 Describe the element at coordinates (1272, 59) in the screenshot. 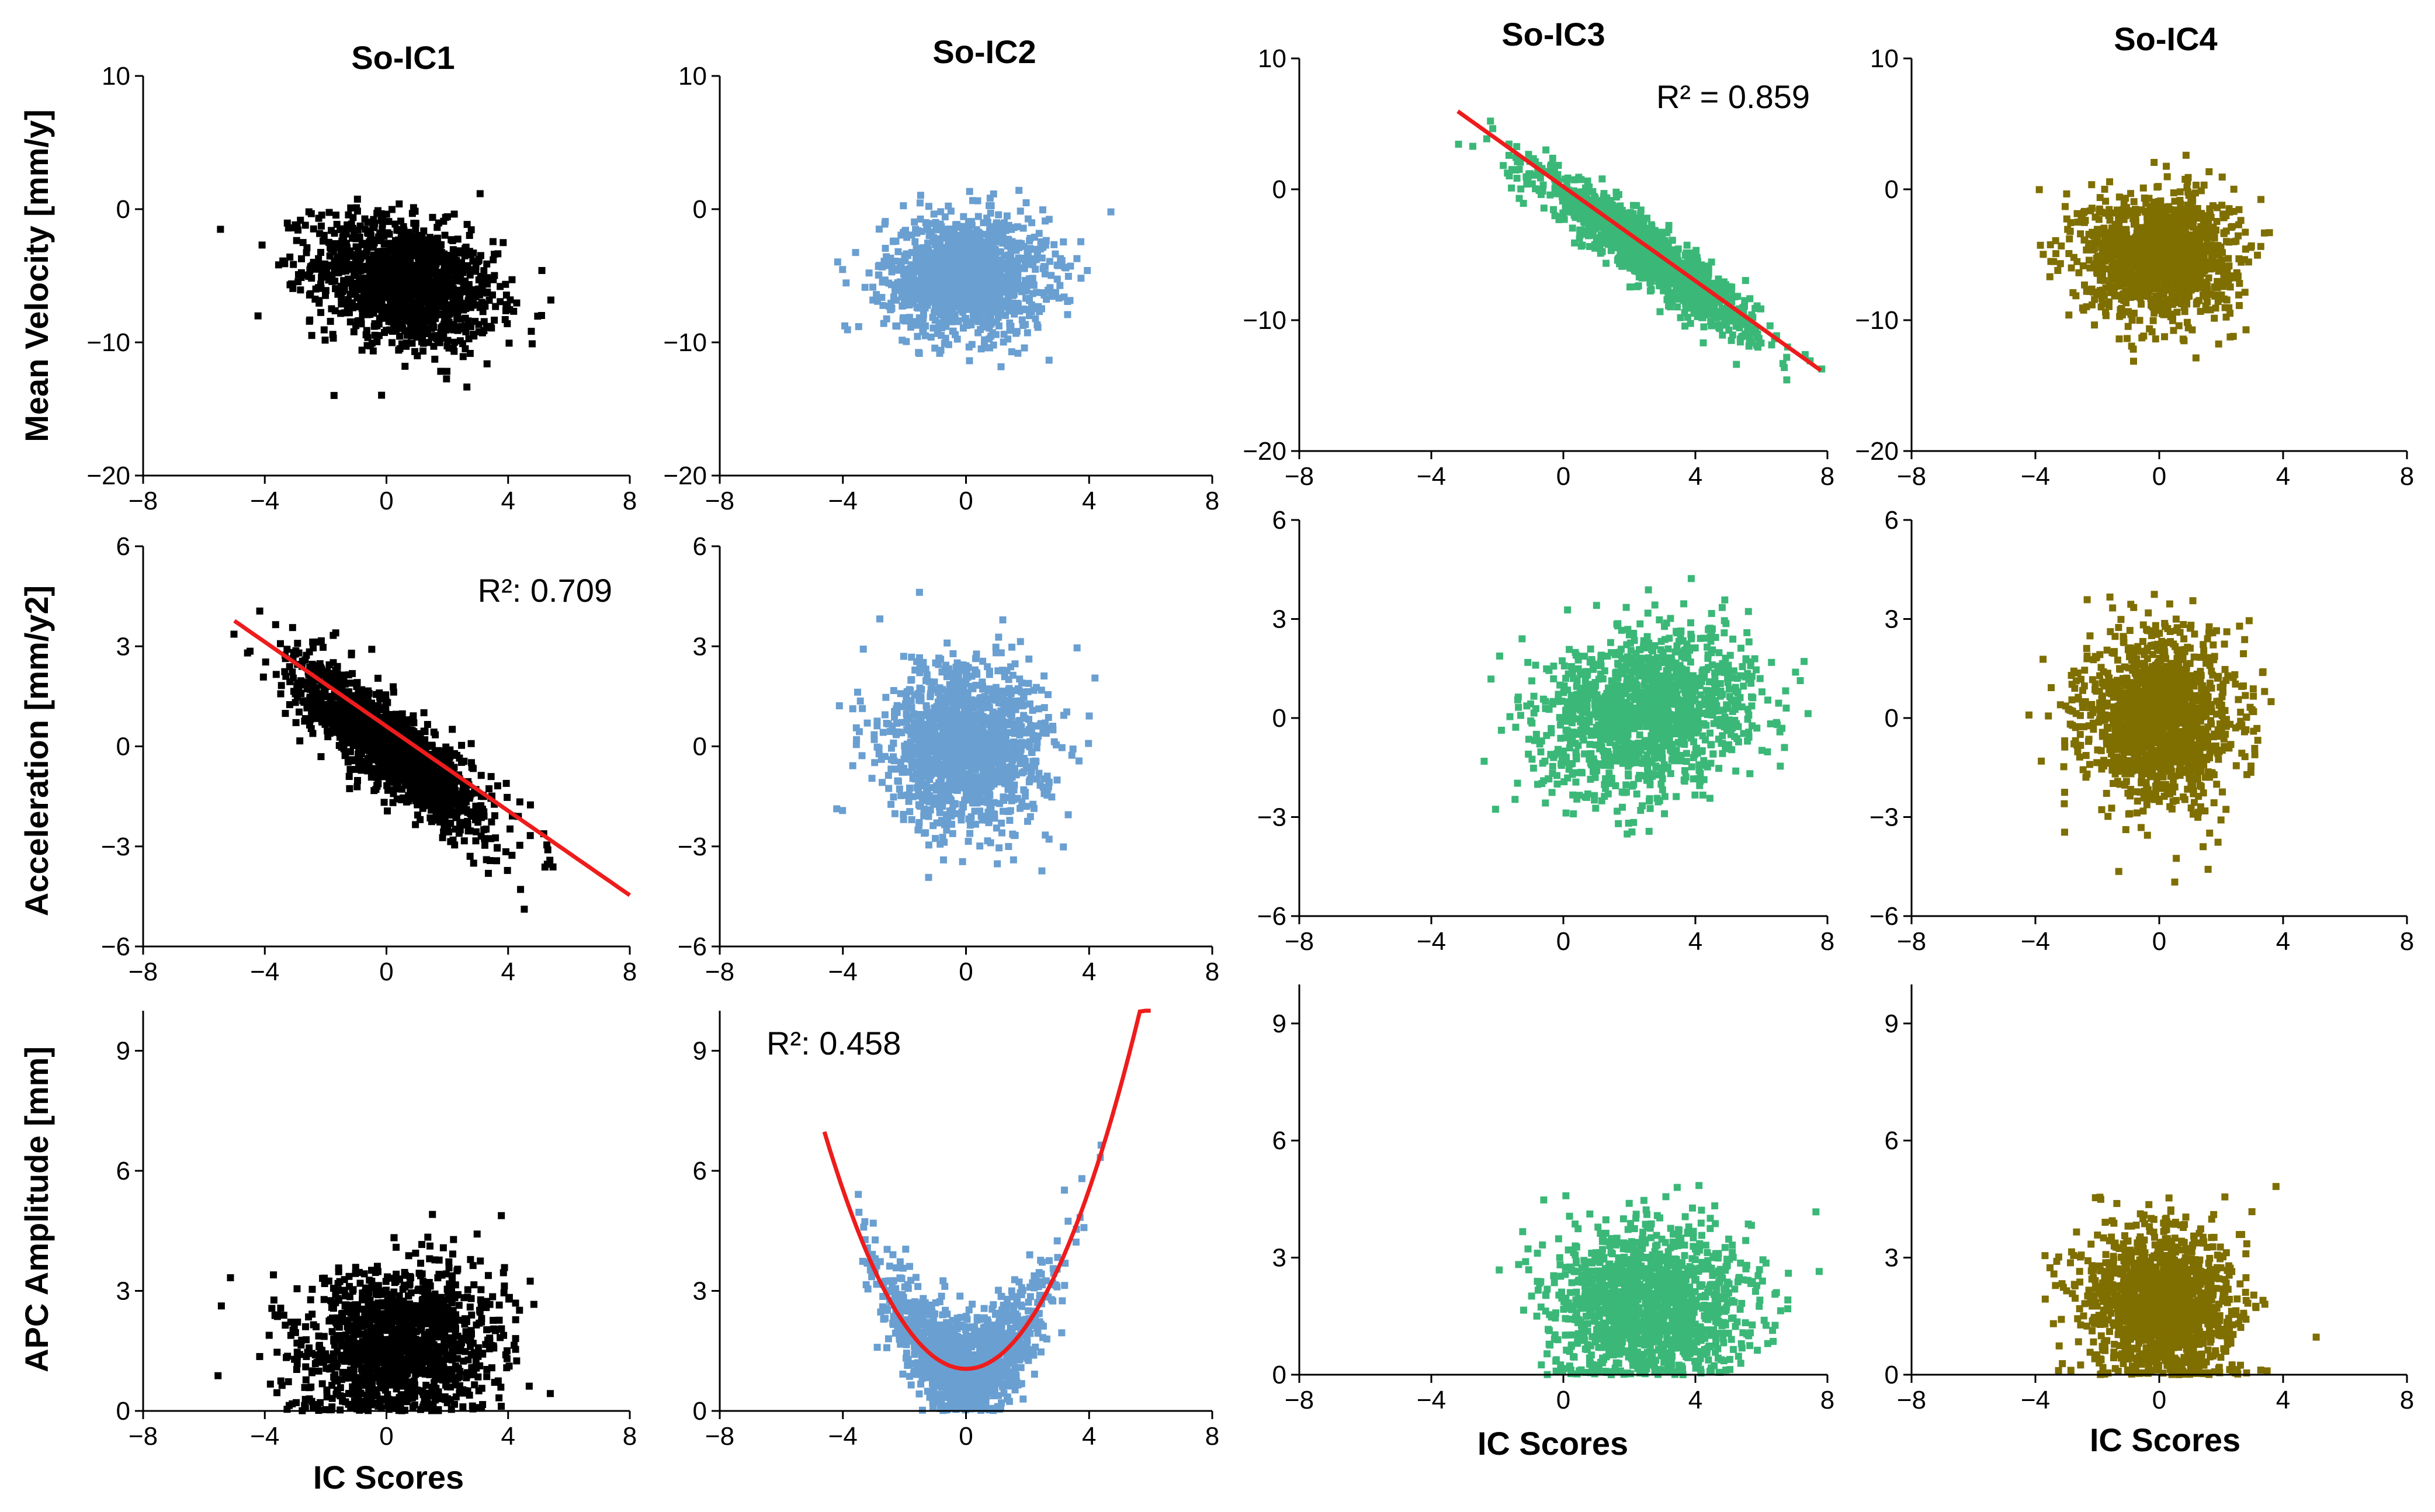

I see `y-tick-label: 10` at that location.